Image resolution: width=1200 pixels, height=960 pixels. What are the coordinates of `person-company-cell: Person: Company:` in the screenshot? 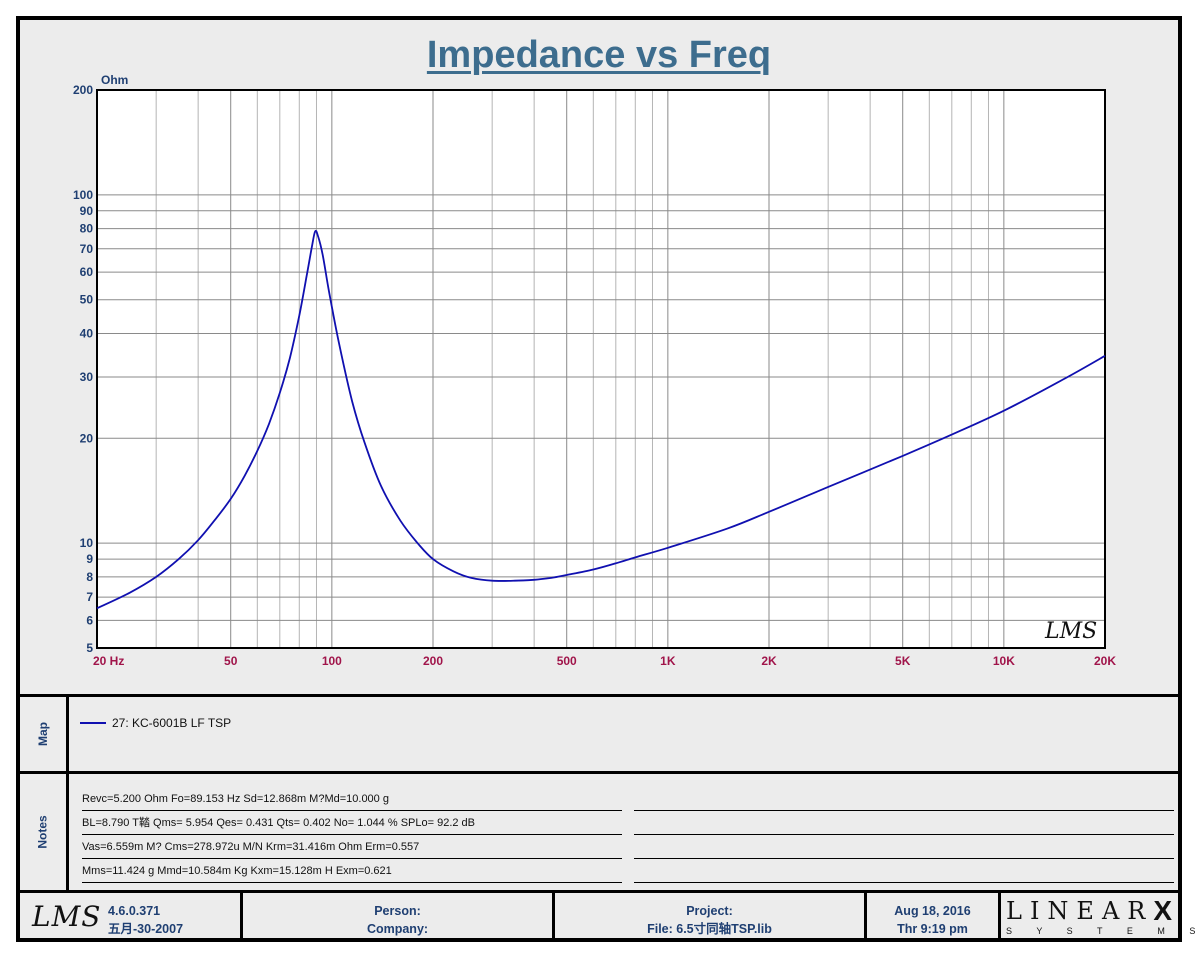 It's located at (397, 924).